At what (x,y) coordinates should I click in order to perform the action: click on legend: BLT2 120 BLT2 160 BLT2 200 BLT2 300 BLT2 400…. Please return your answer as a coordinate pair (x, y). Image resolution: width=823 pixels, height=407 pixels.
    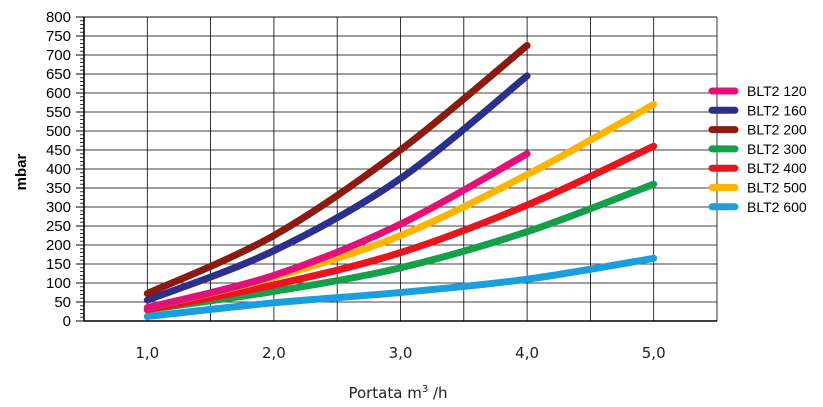
    Looking at the image, I should click on (757, 149).